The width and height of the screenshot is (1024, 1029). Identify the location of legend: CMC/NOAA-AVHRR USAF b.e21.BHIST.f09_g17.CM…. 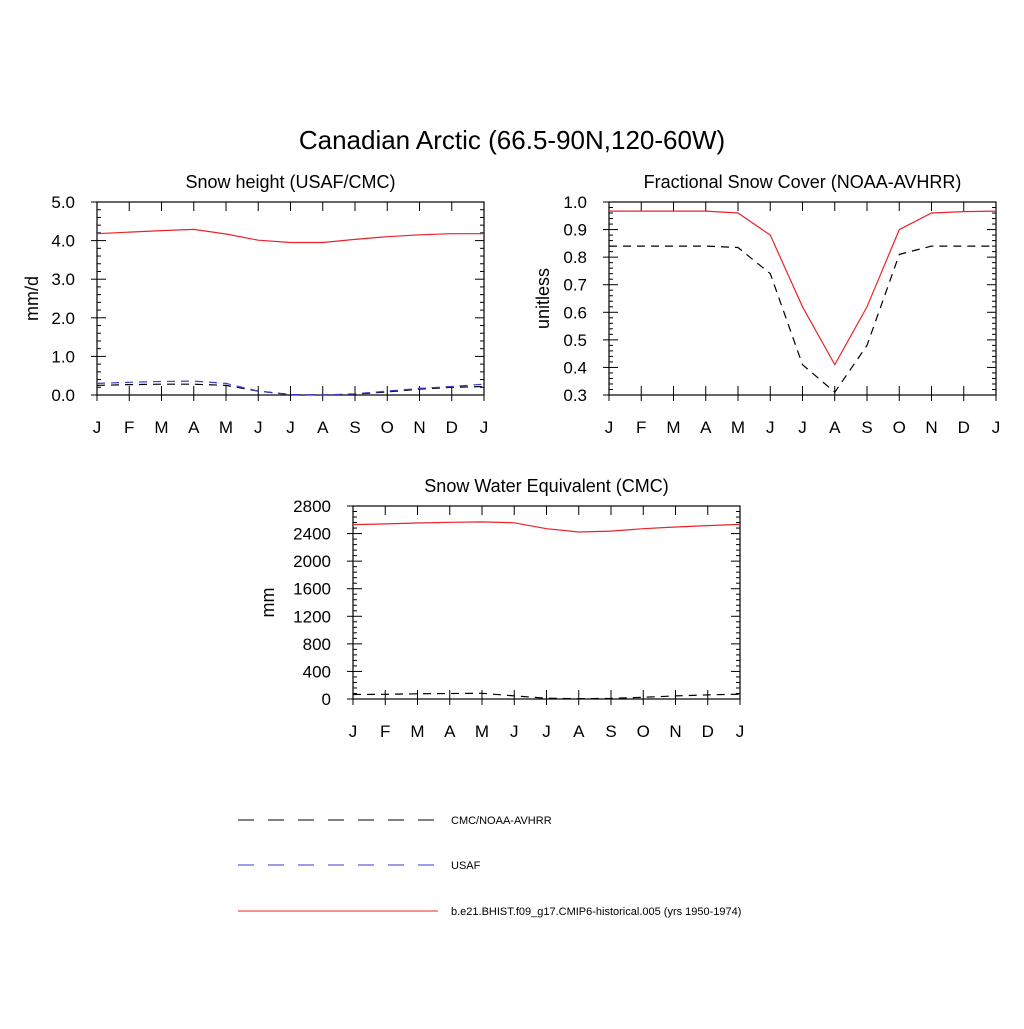
(489, 866).